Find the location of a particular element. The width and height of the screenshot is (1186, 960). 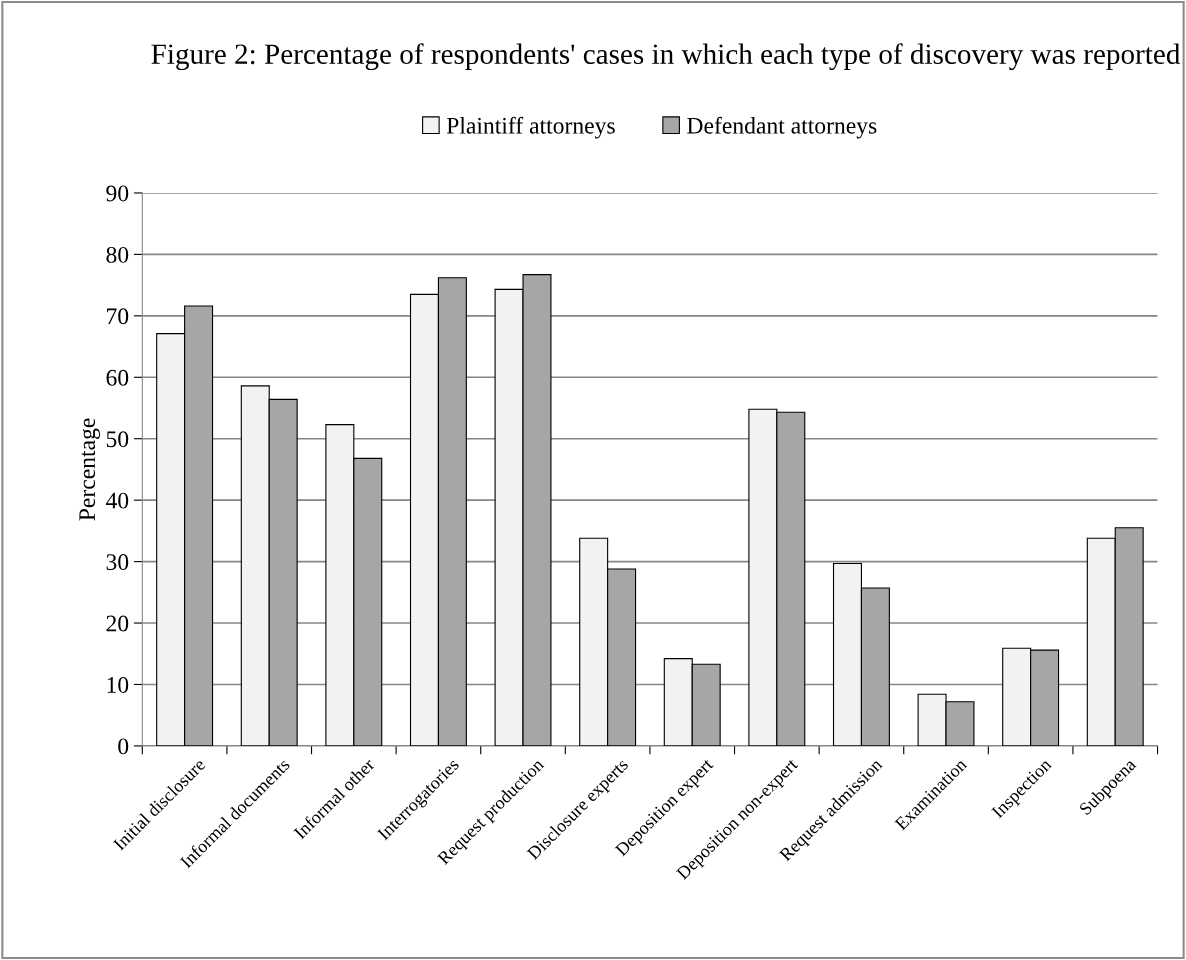

y-tick-label: 30 is located at coordinates (117, 562).